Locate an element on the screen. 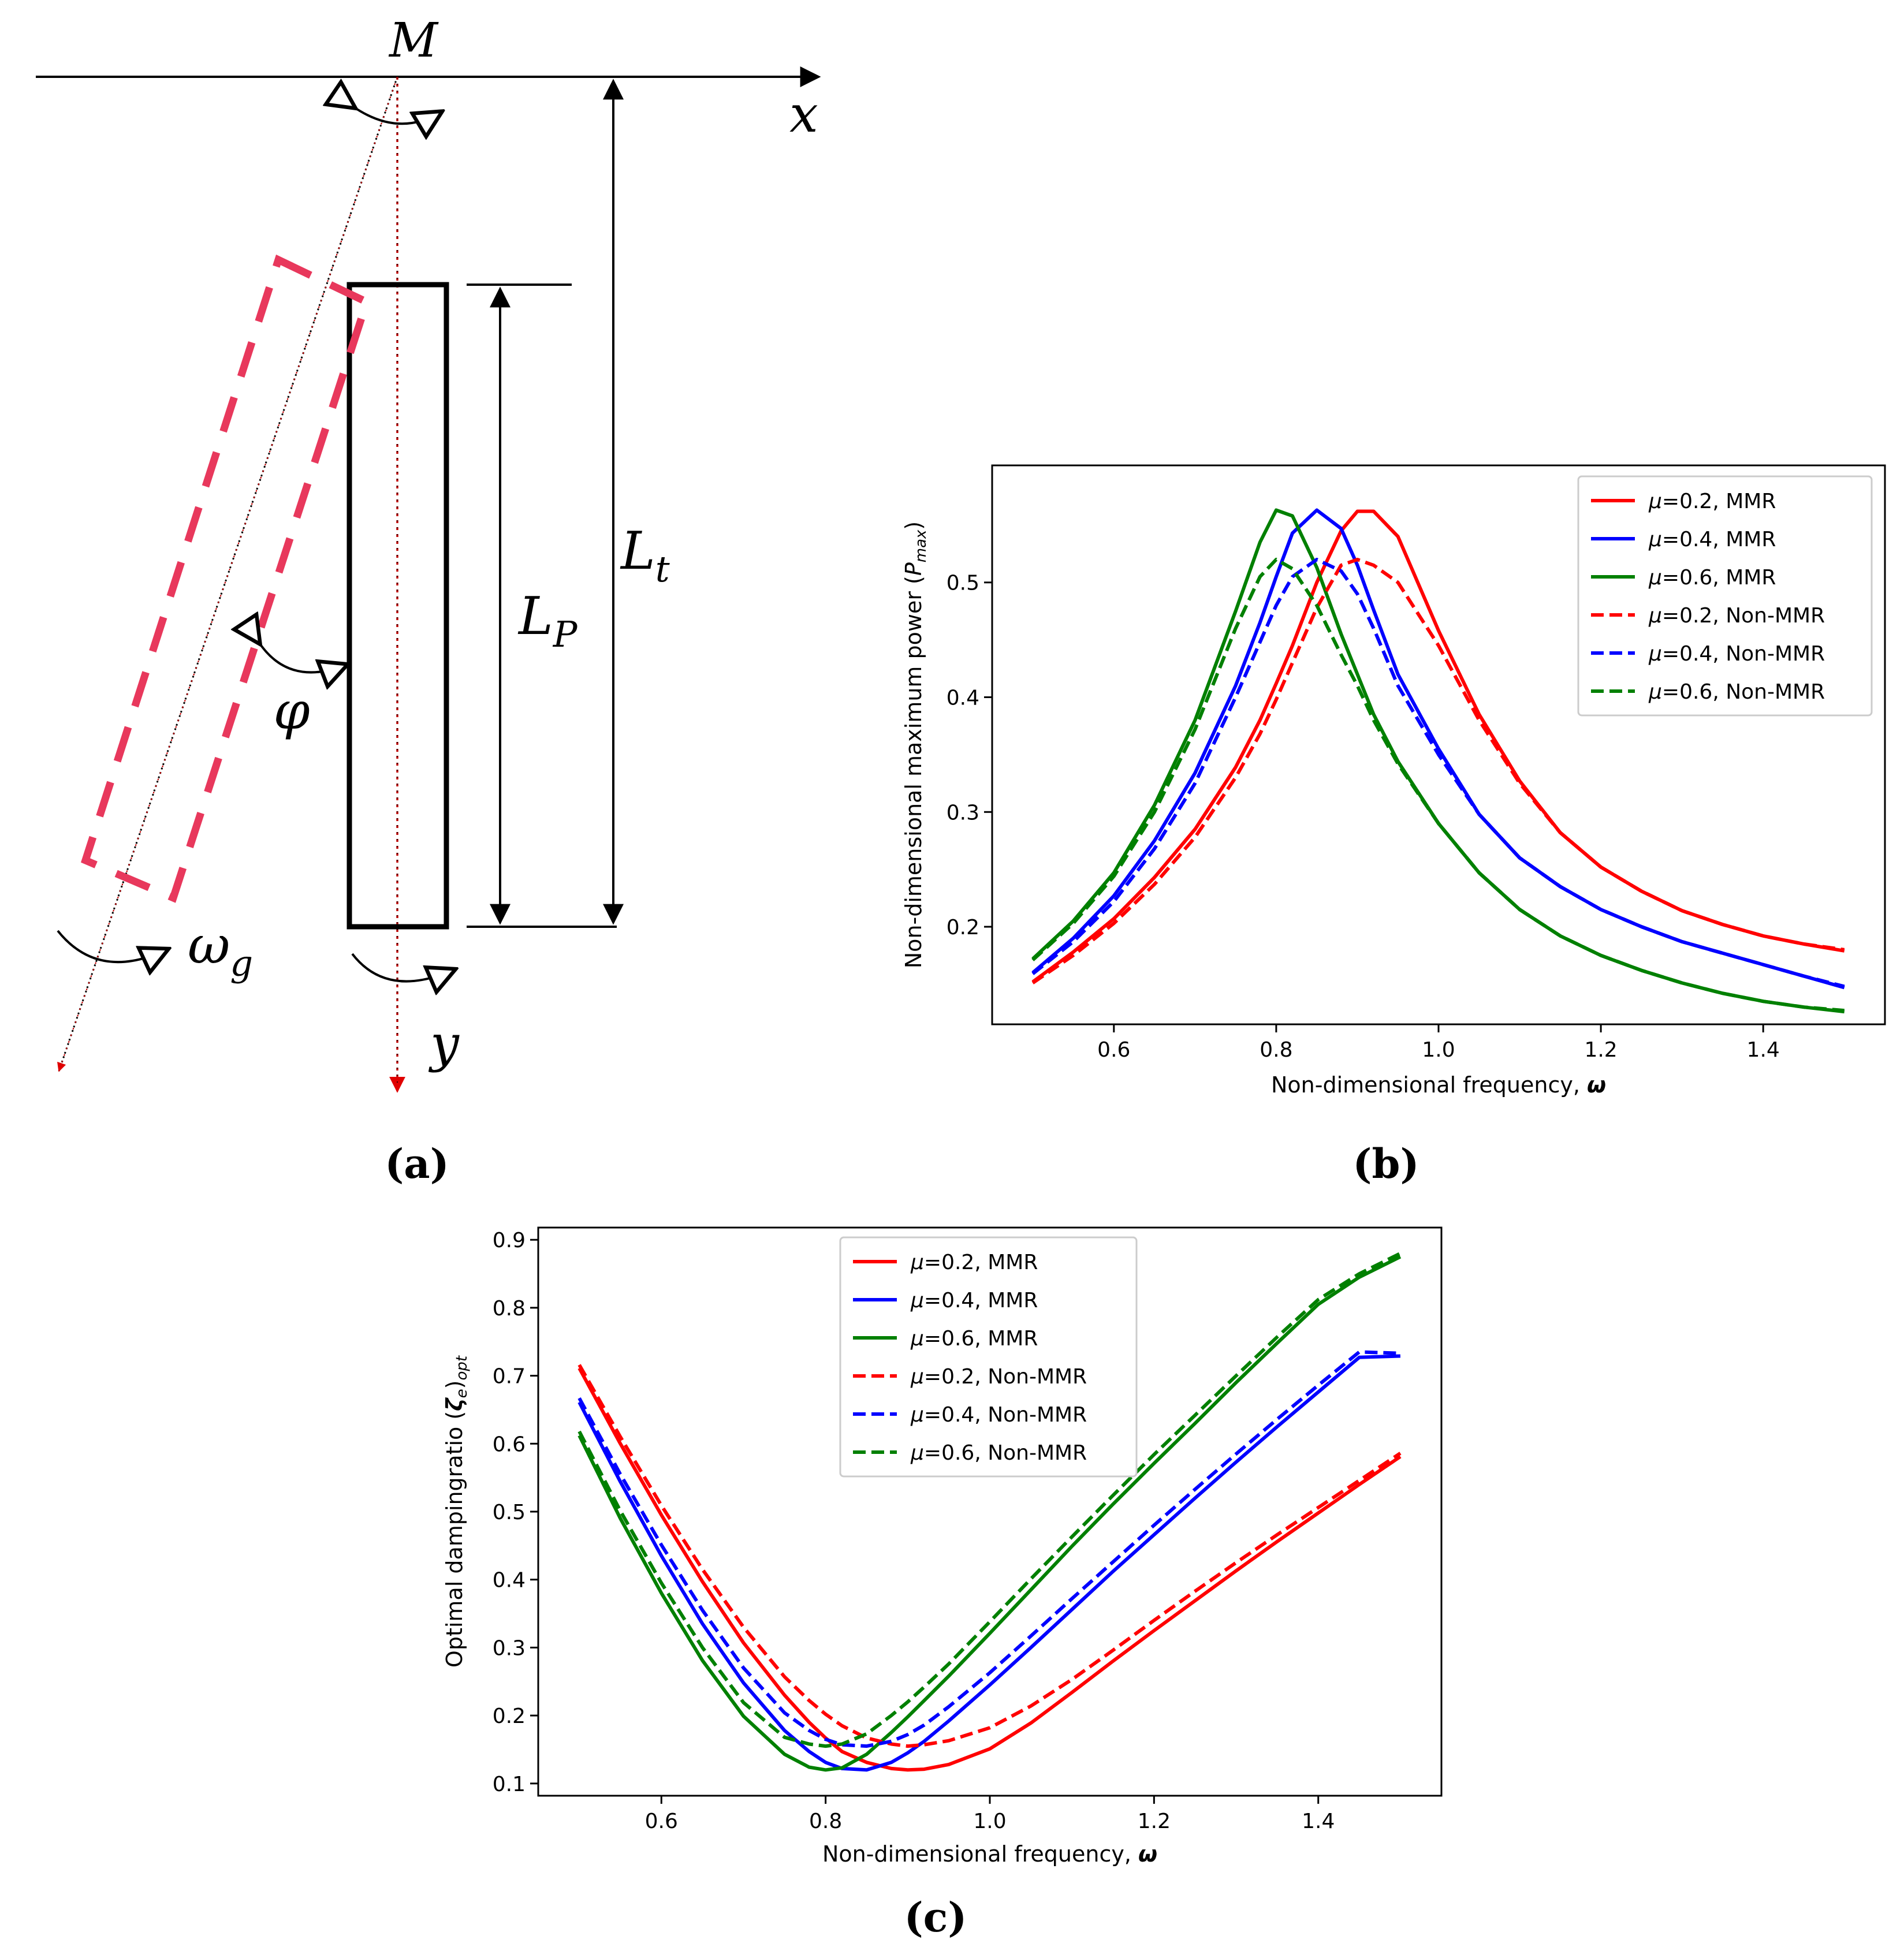  chart-b-xtick-label: 1.0 is located at coordinates (1438, 1050).